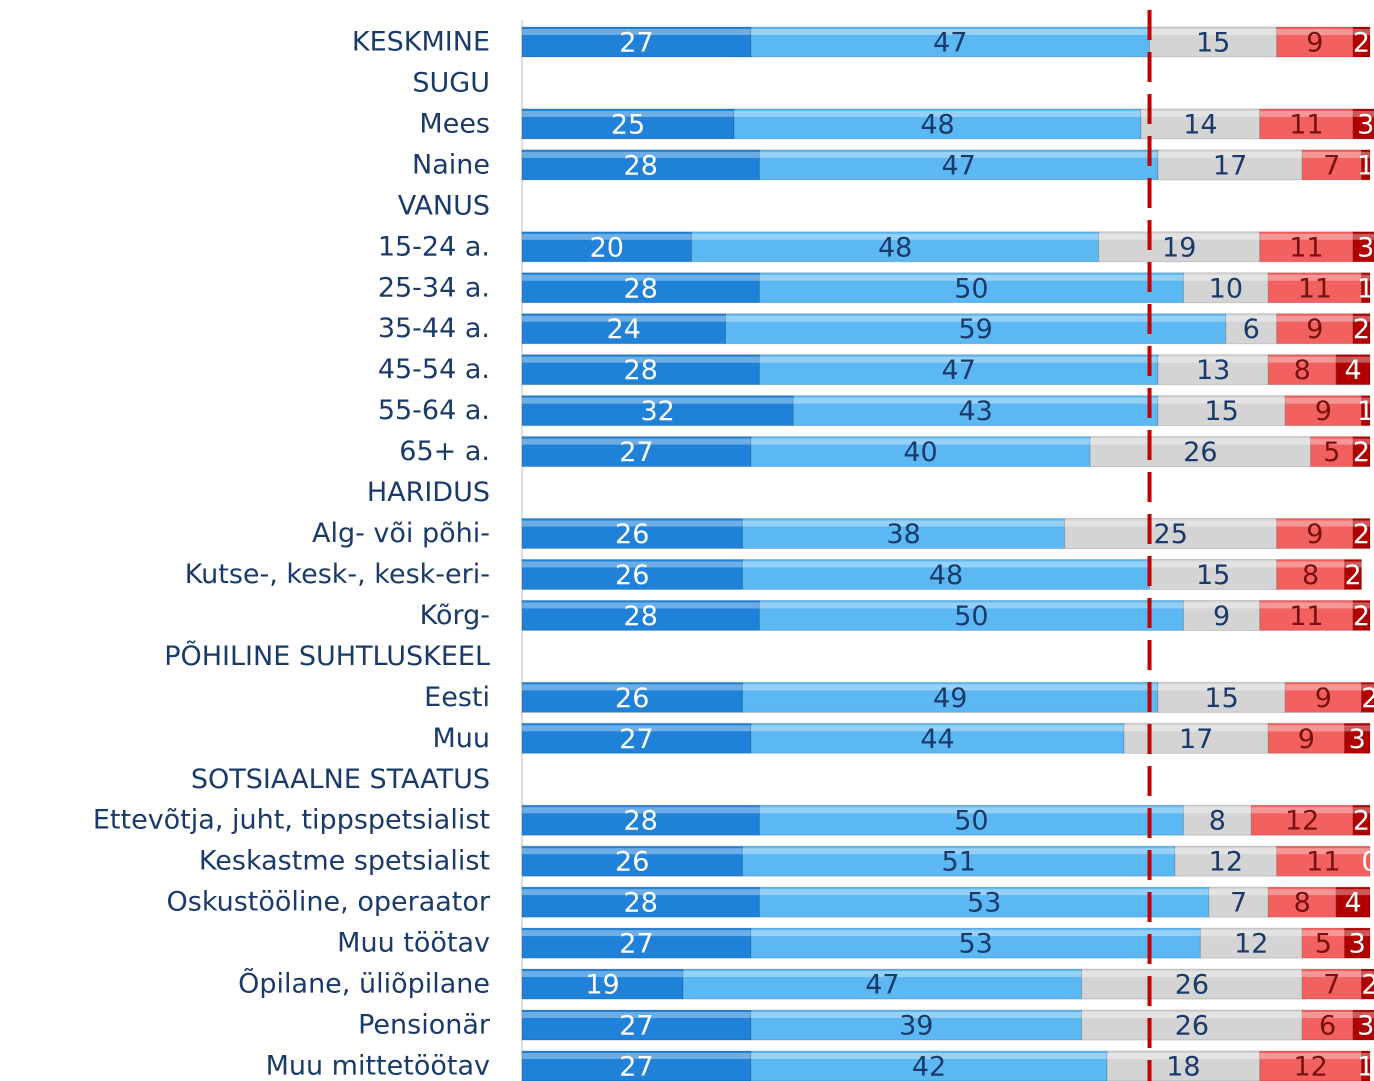 Image resolution: width=1374 pixels, height=1081 pixels. Describe the element at coordinates (451, 82) in the screenshot. I see `category-label: SUGU` at that location.